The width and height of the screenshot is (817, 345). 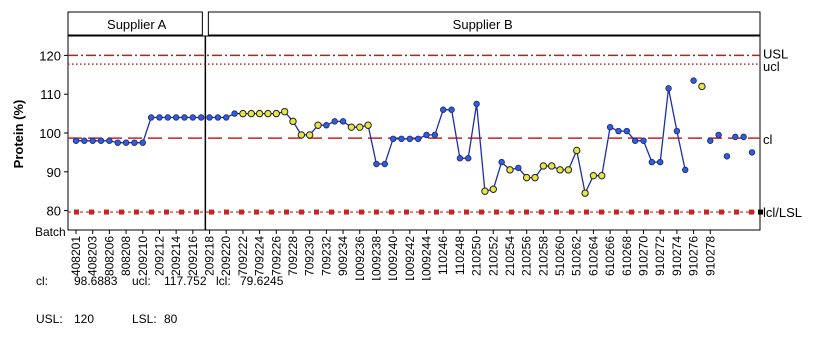 What do you see at coordinates (560, 256) in the screenshot?
I see `x-tick-label: 510260` at bounding box center [560, 256].